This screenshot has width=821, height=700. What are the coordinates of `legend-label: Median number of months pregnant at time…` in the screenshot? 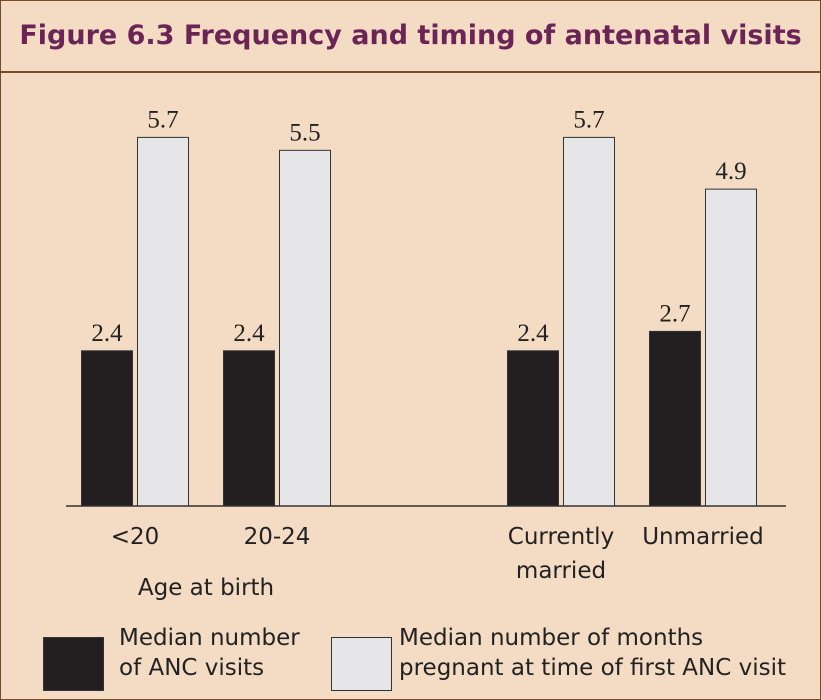 It's located at (593, 653).